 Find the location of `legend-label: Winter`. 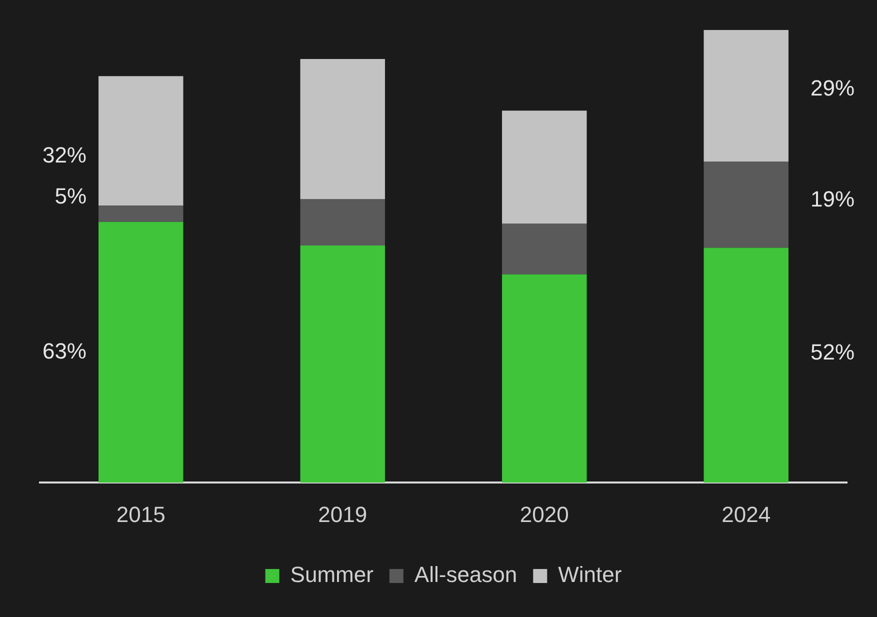

legend-label: Winter is located at coordinates (590, 575).